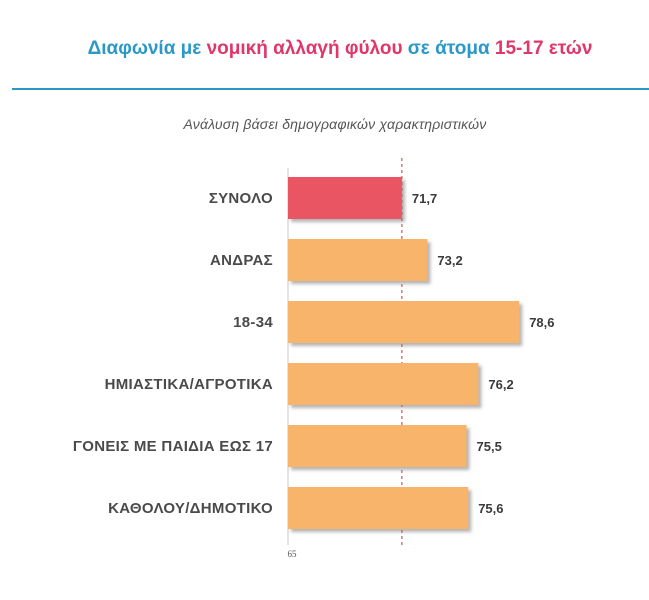 The height and width of the screenshot is (600, 649). I want to click on value-label: 75,6, so click(490, 508).